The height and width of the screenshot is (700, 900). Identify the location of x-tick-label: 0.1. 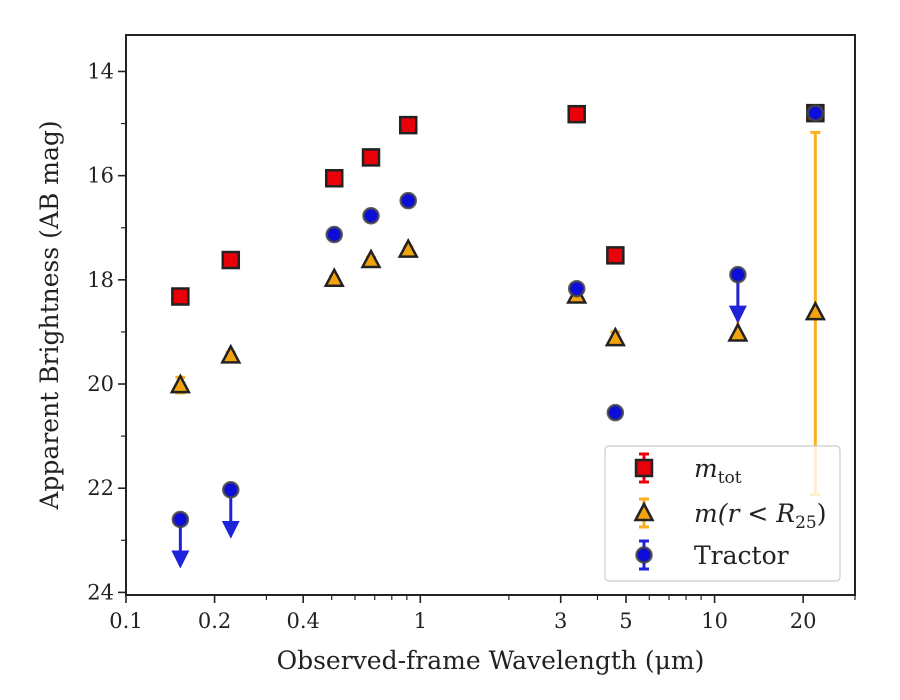
(125, 621).